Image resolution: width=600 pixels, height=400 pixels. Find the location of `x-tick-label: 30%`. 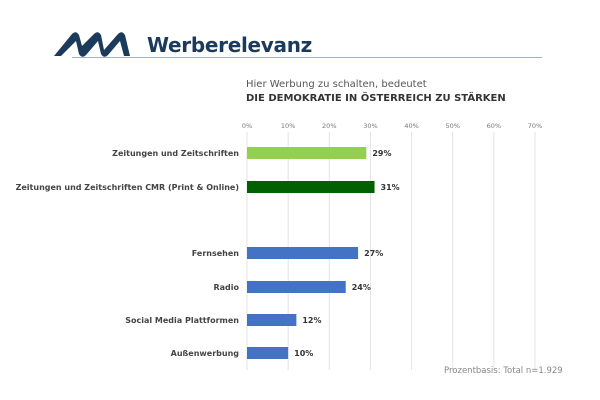

x-tick-label: 30% is located at coordinates (370, 126).